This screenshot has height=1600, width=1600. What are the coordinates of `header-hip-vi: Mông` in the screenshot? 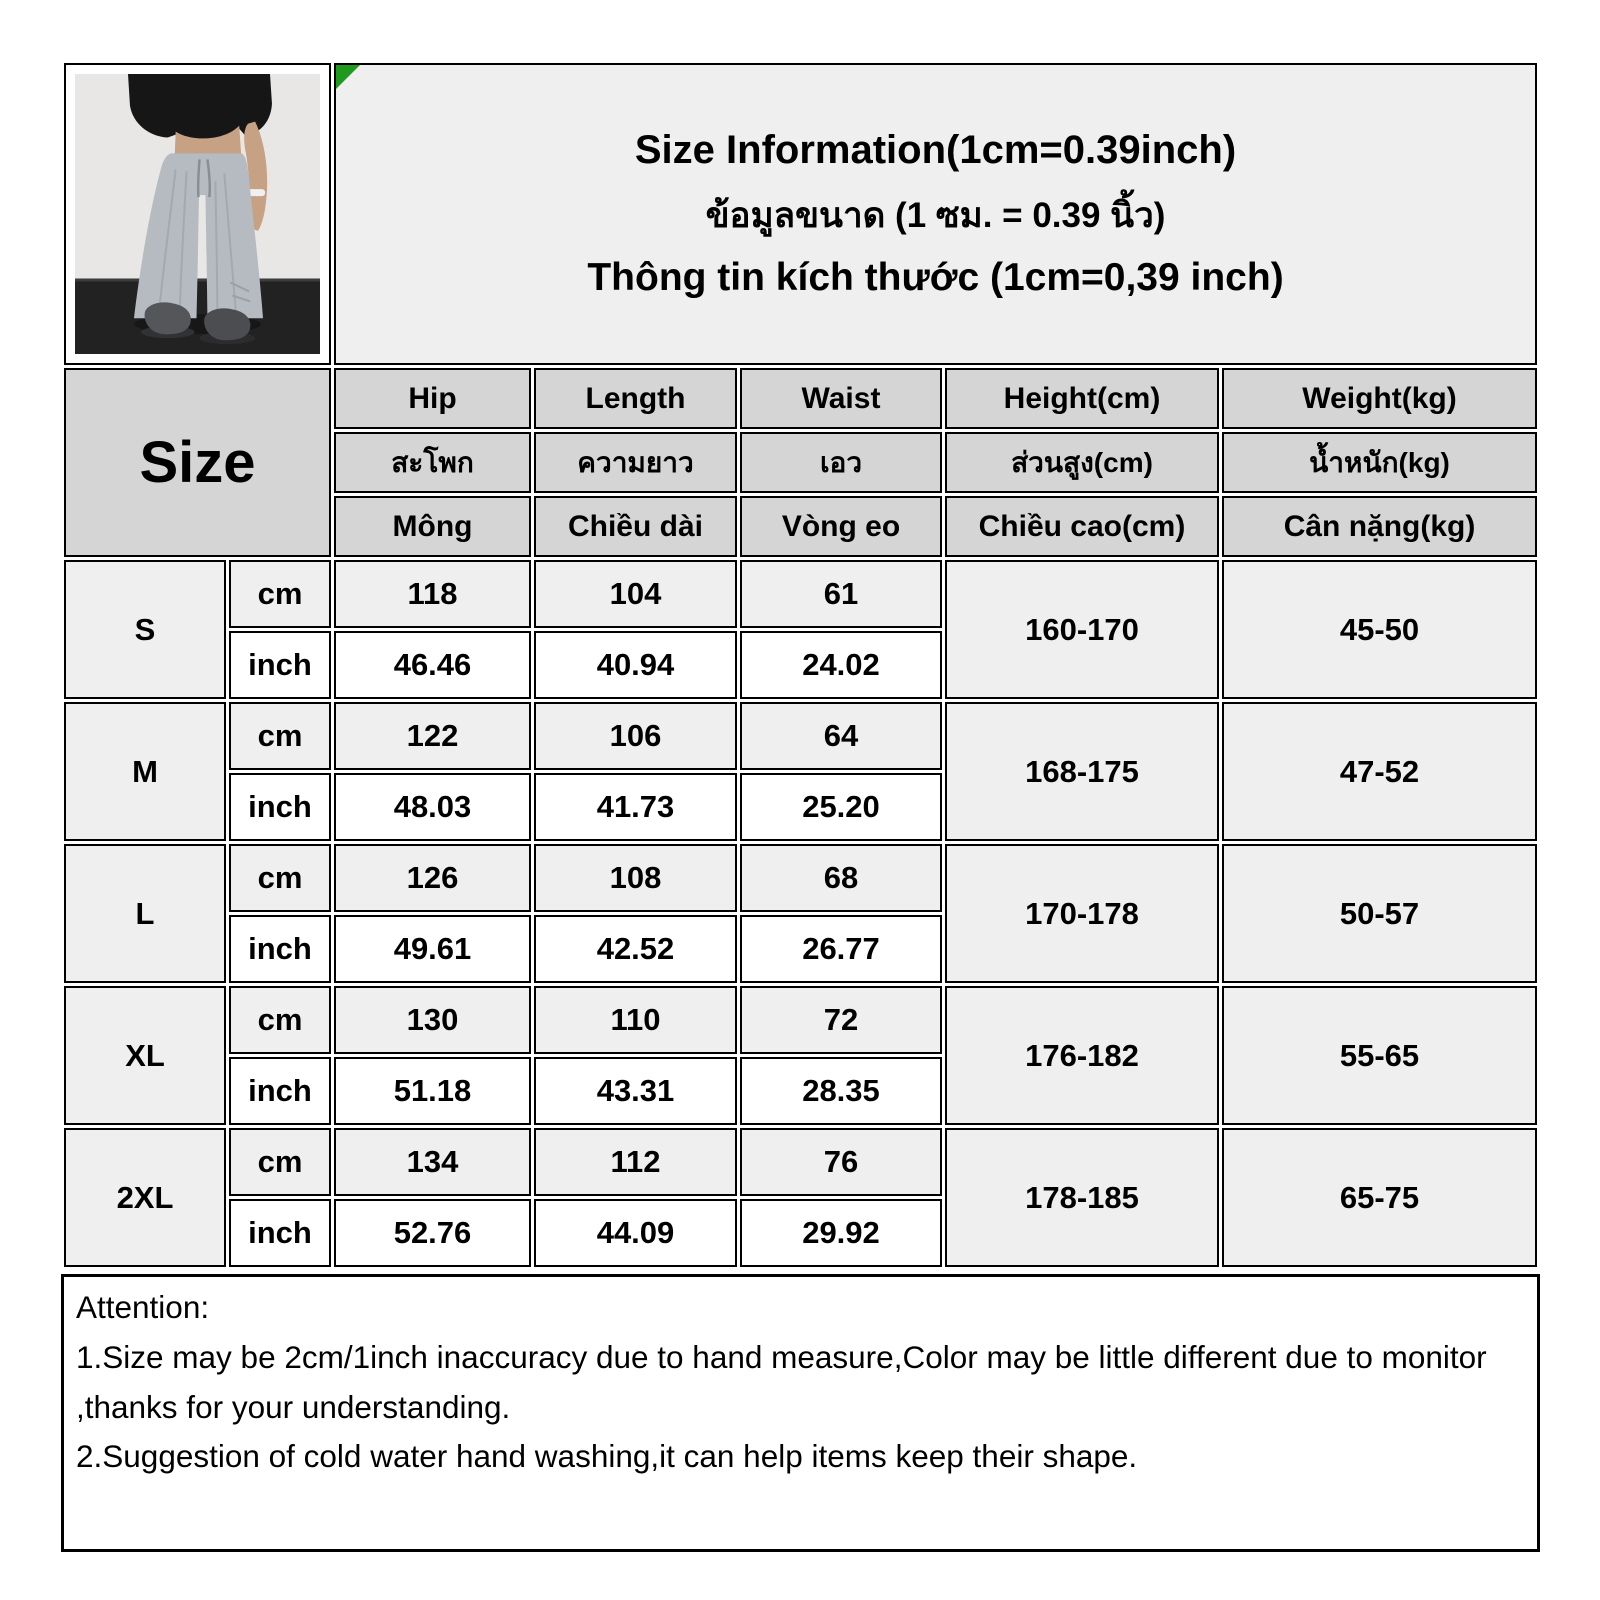 It's located at (432, 526).